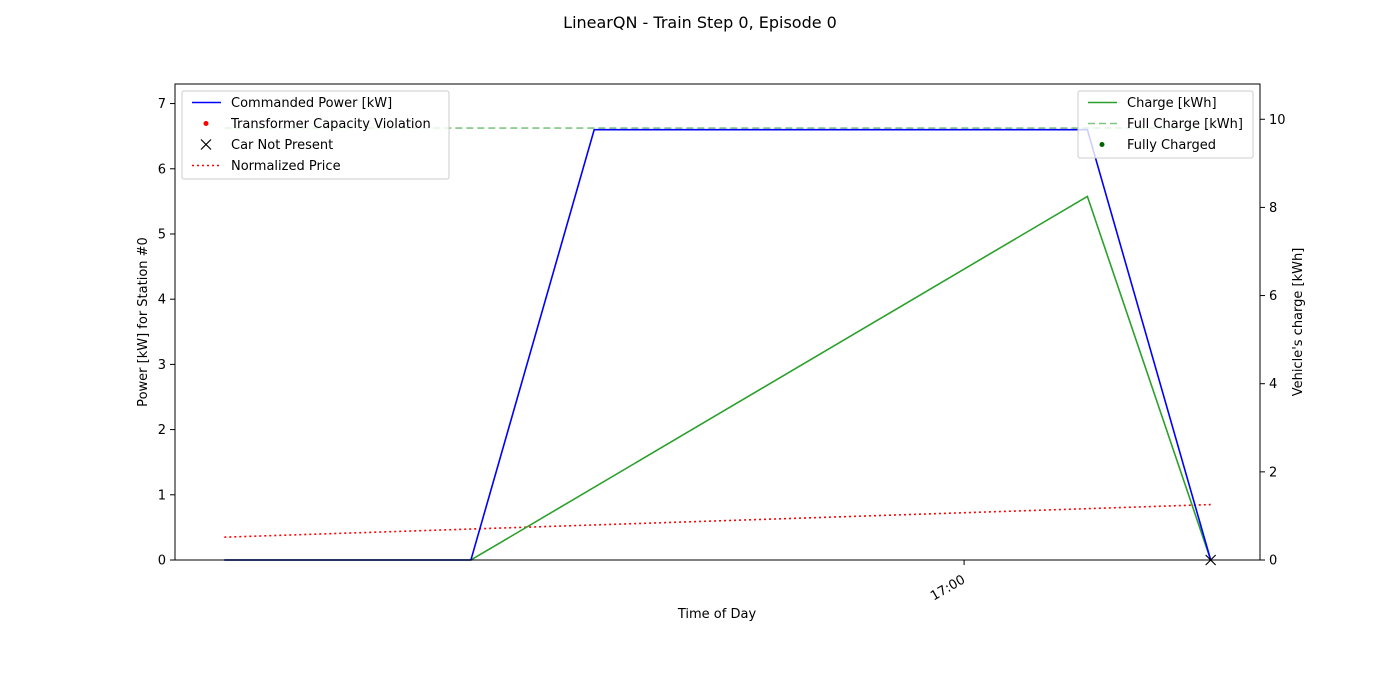 The image size is (1400, 700). What do you see at coordinates (162, 234) in the screenshot?
I see `y-left-tick-label: 5` at bounding box center [162, 234].